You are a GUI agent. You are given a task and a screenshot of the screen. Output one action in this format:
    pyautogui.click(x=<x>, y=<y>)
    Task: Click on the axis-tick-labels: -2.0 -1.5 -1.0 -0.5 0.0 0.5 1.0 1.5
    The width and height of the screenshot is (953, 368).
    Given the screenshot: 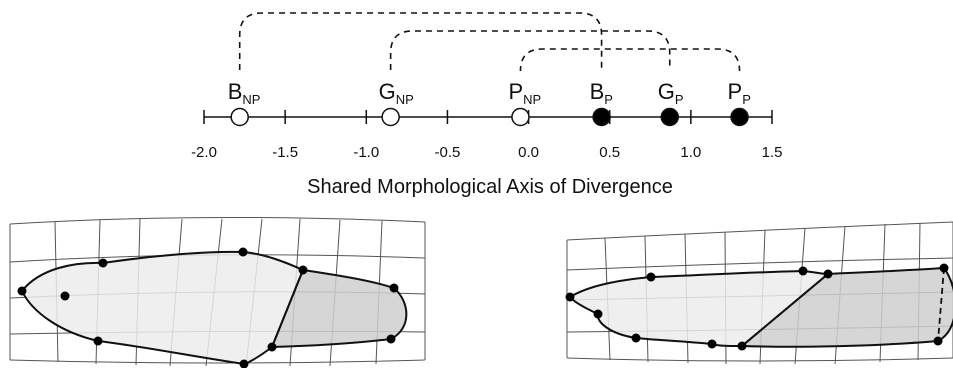 What is the action you would take?
    pyautogui.click(x=486, y=152)
    